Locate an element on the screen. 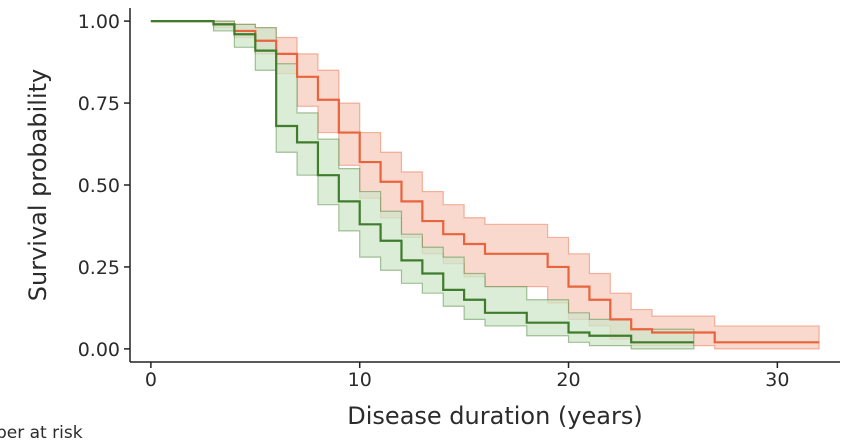 This screenshot has width=843, height=443. x-tick-label: 30 is located at coordinates (777, 380).